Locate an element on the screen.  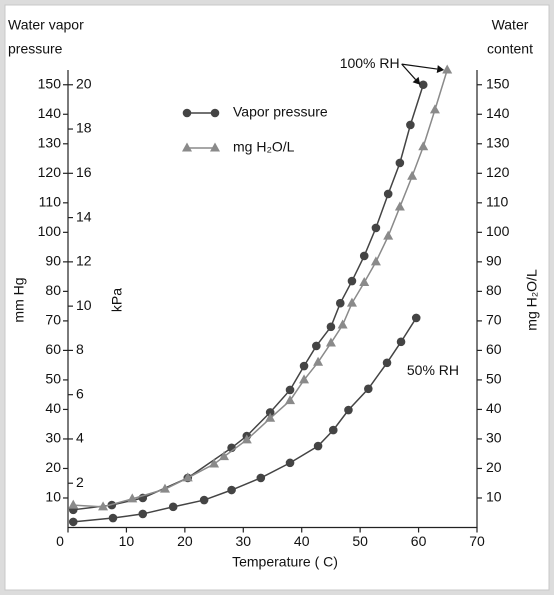
y-tick-label: 60 is located at coordinates (53, 349).